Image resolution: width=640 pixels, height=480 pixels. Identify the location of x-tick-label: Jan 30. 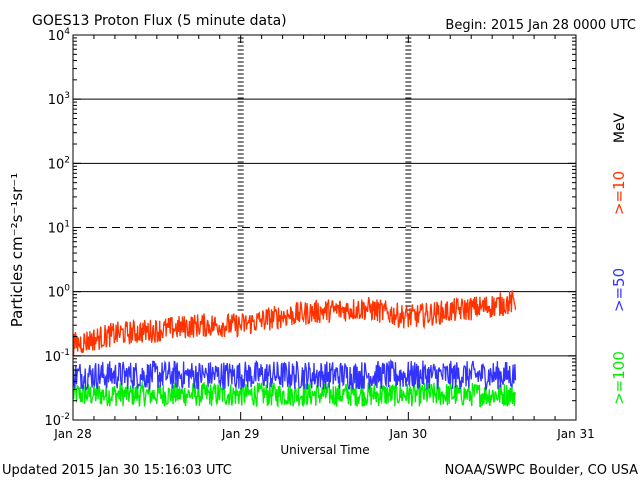
(408, 434).